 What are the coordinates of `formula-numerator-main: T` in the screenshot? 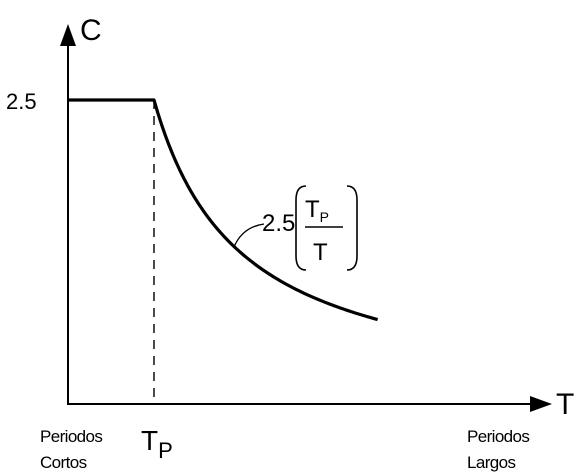 It's located at (312, 209).